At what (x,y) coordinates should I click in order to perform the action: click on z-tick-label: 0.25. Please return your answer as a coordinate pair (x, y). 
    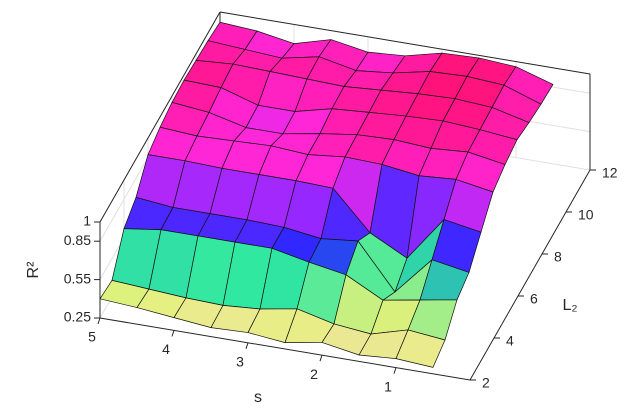
    Looking at the image, I should click on (77, 317).